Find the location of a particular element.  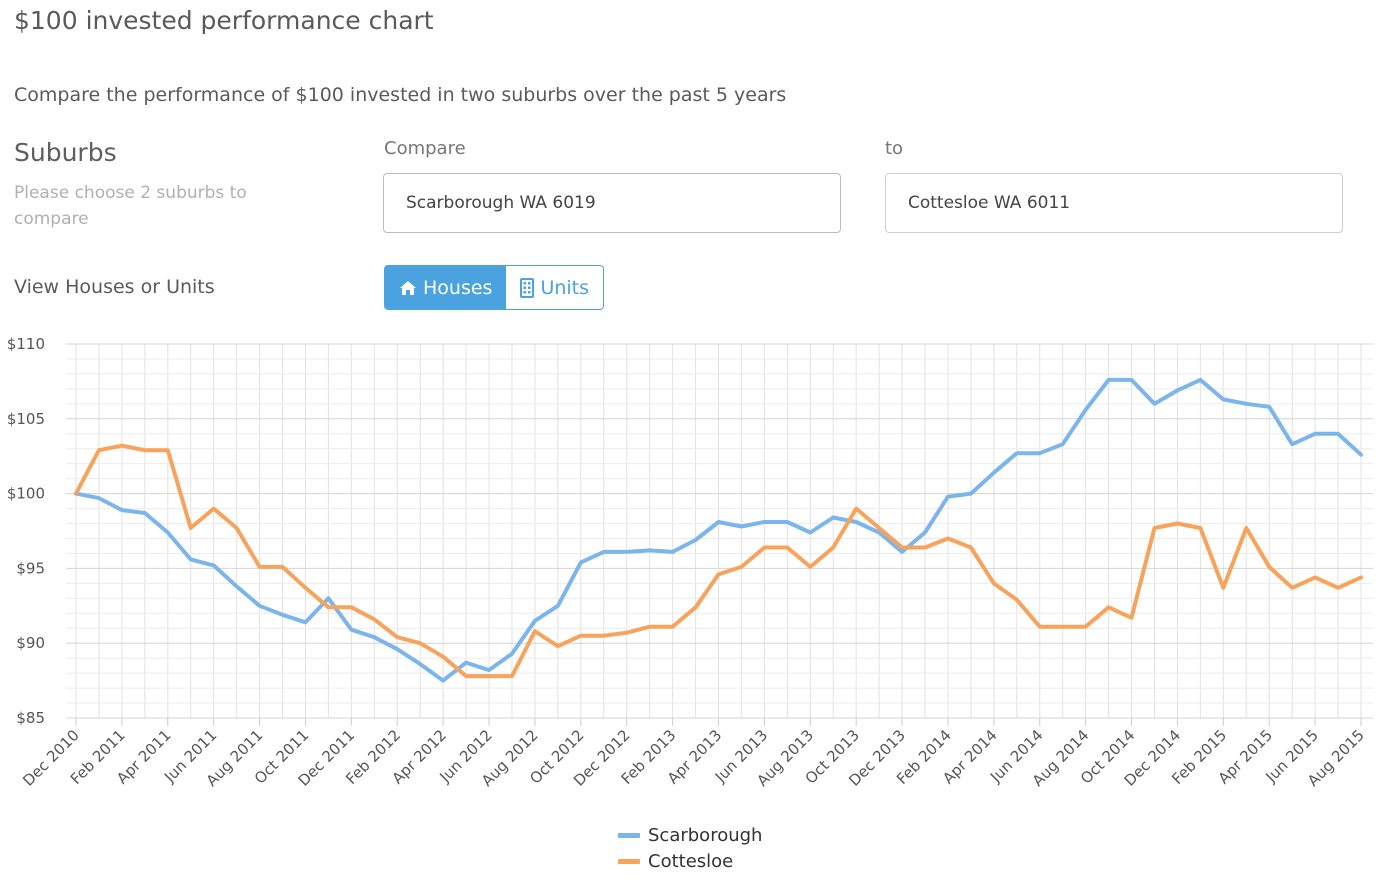

legend-swatch-scarborough is located at coordinates (629, 835).